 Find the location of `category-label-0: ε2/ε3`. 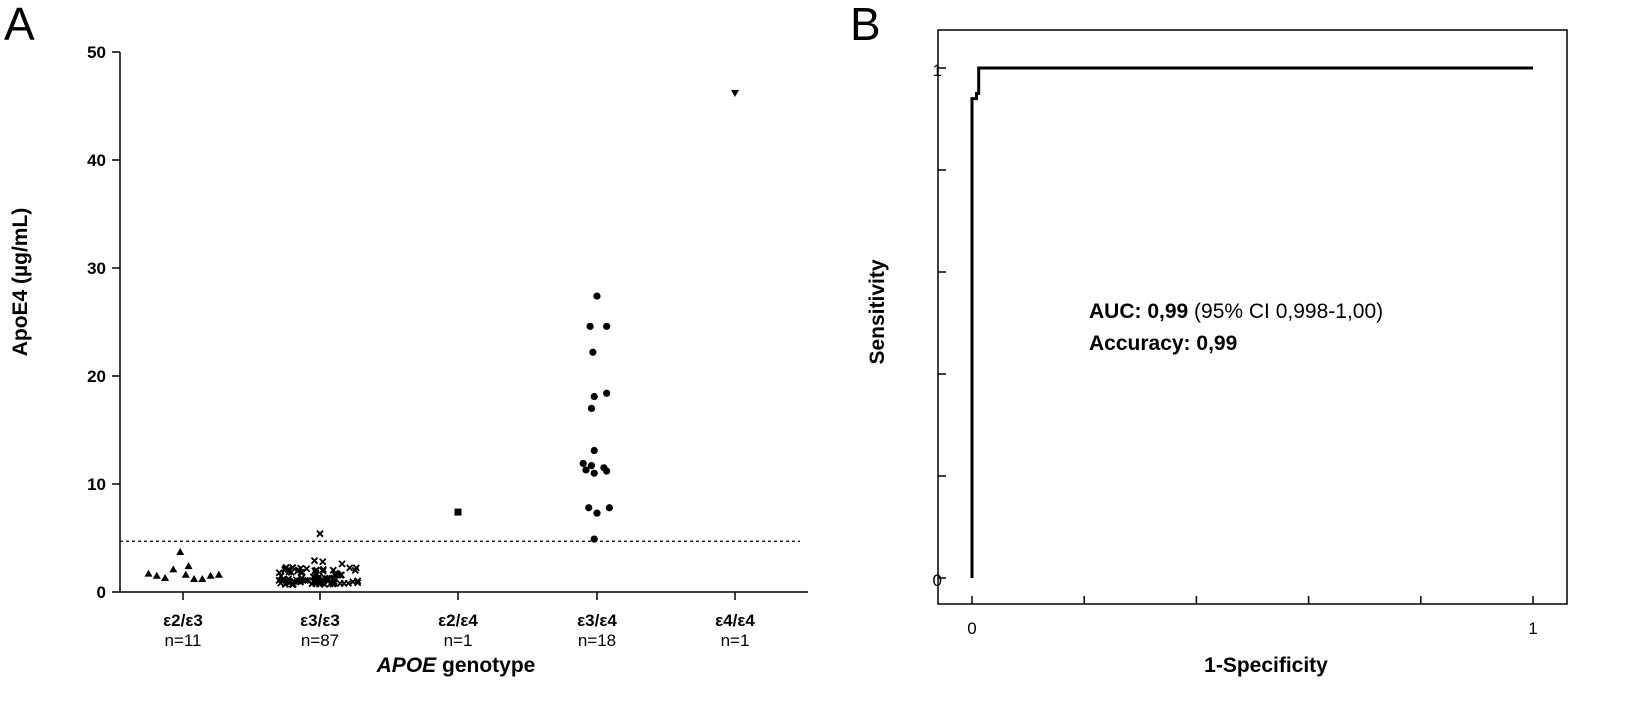

category-label-0: ε2/ε3 is located at coordinates (183, 620).